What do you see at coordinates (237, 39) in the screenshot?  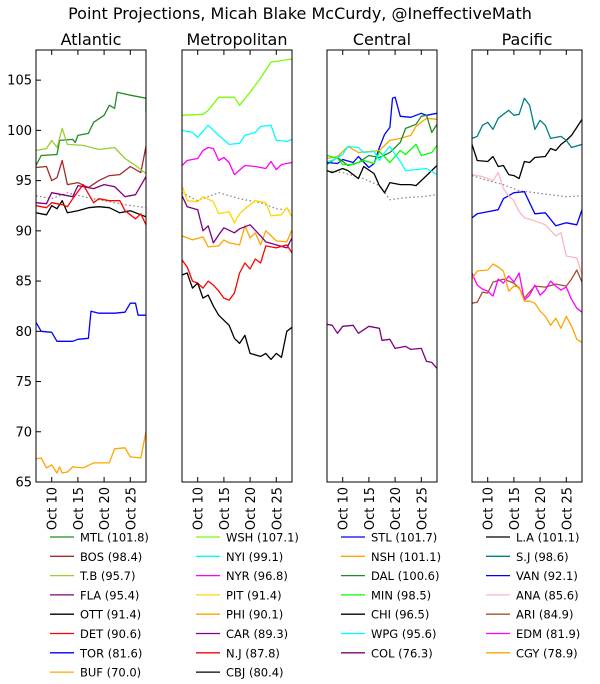 I see `panel-title: Metropolitan` at bounding box center [237, 39].